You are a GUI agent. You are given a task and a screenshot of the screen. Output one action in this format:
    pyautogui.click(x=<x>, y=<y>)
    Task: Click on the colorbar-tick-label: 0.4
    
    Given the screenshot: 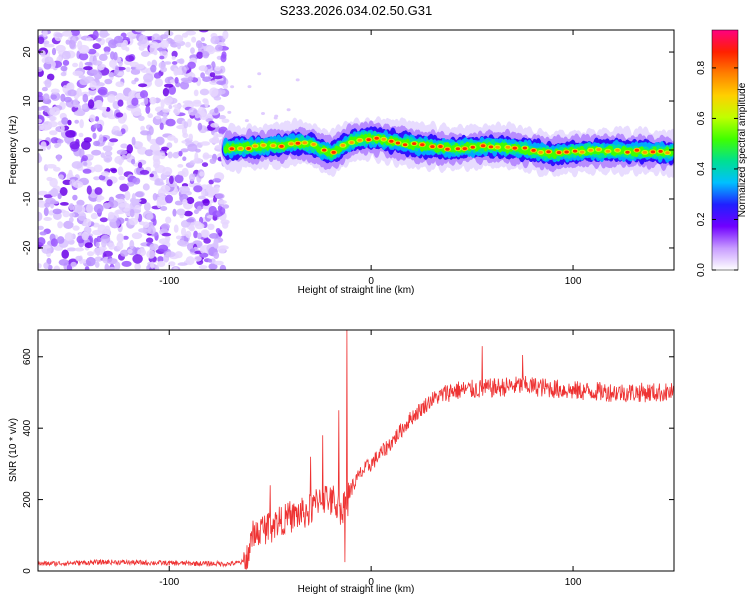 What is the action you would take?
    pyautogui.click(x=701, y=169)
    